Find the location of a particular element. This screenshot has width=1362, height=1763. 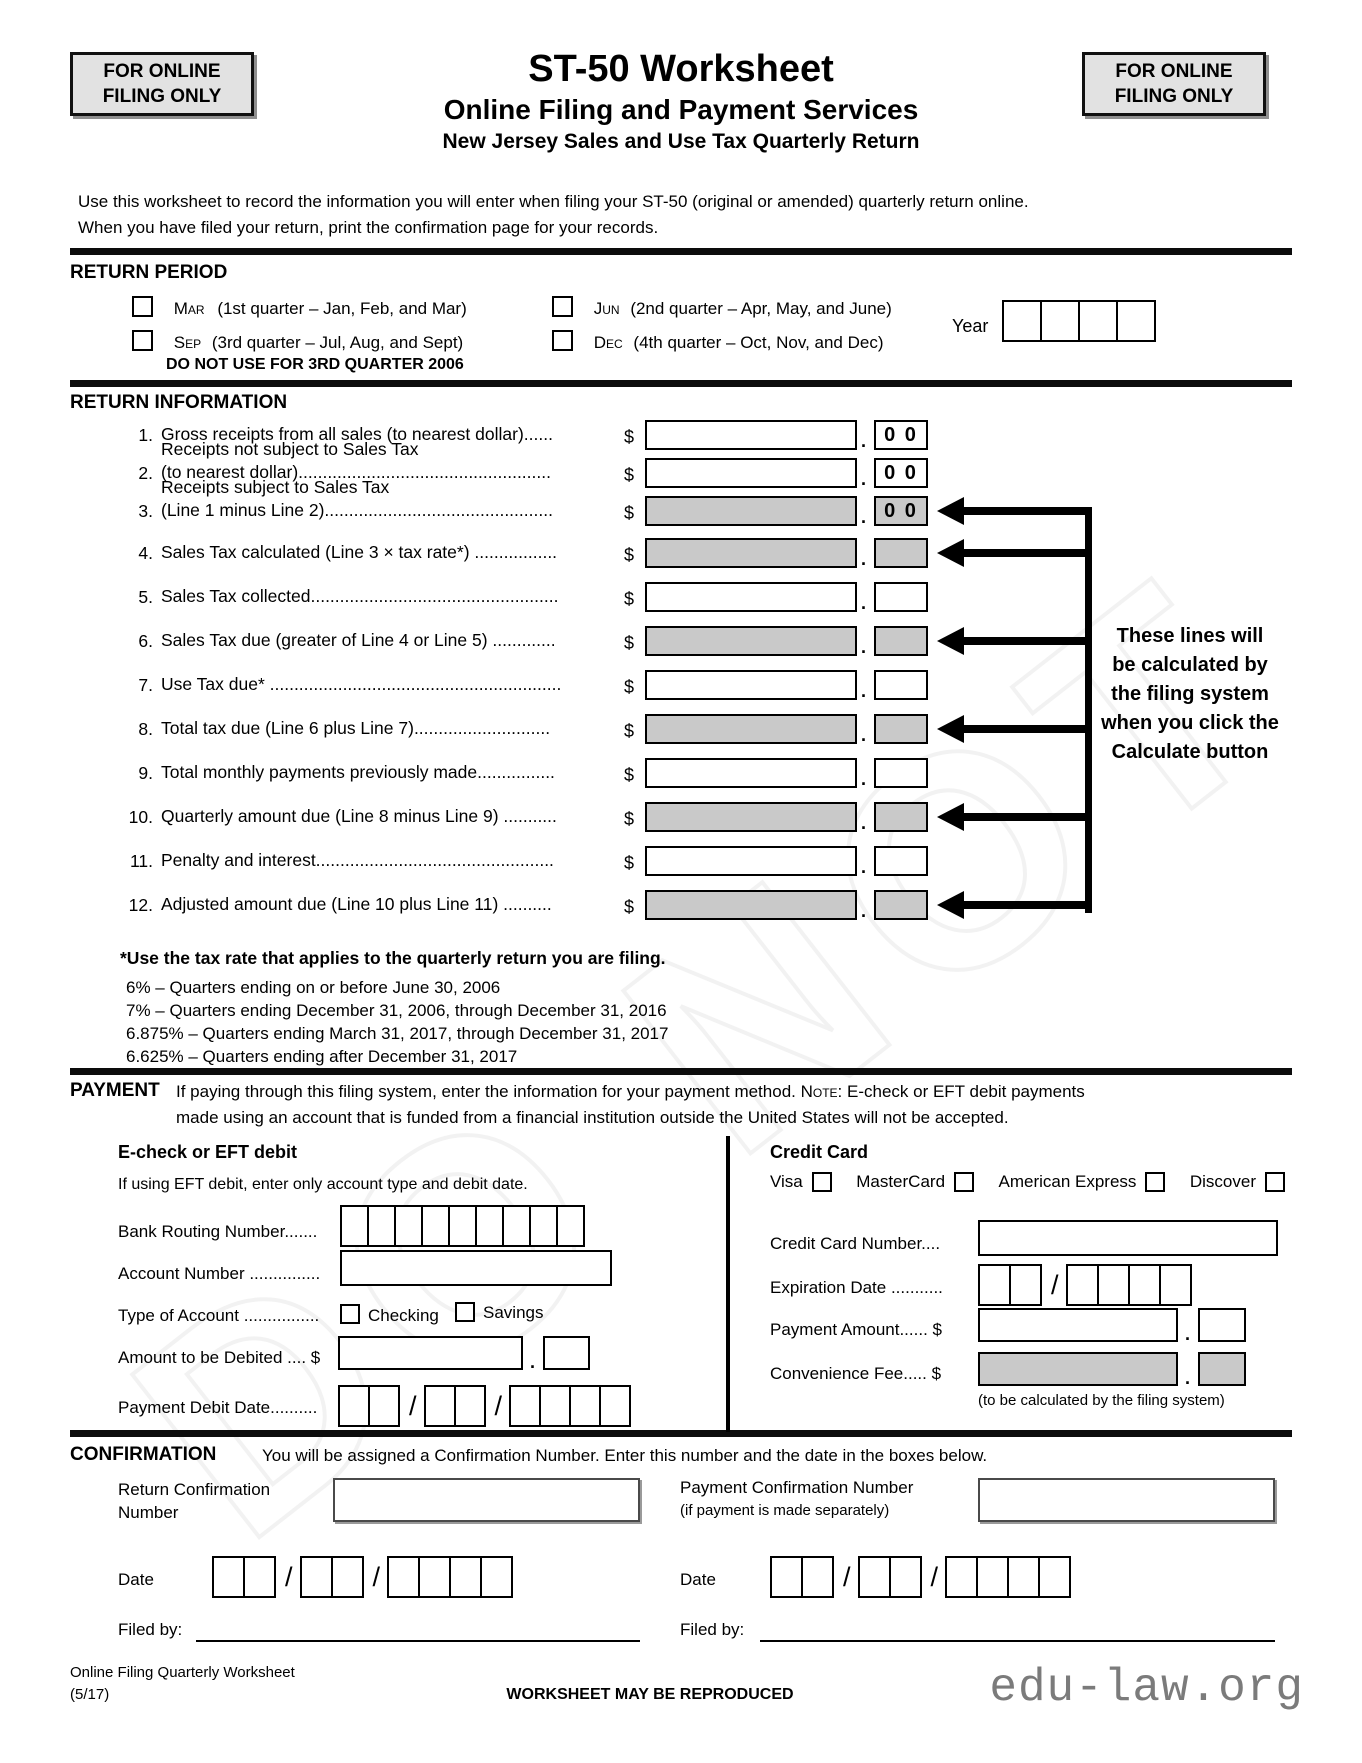

line-number: 11. is located at coordinates (141, 861).